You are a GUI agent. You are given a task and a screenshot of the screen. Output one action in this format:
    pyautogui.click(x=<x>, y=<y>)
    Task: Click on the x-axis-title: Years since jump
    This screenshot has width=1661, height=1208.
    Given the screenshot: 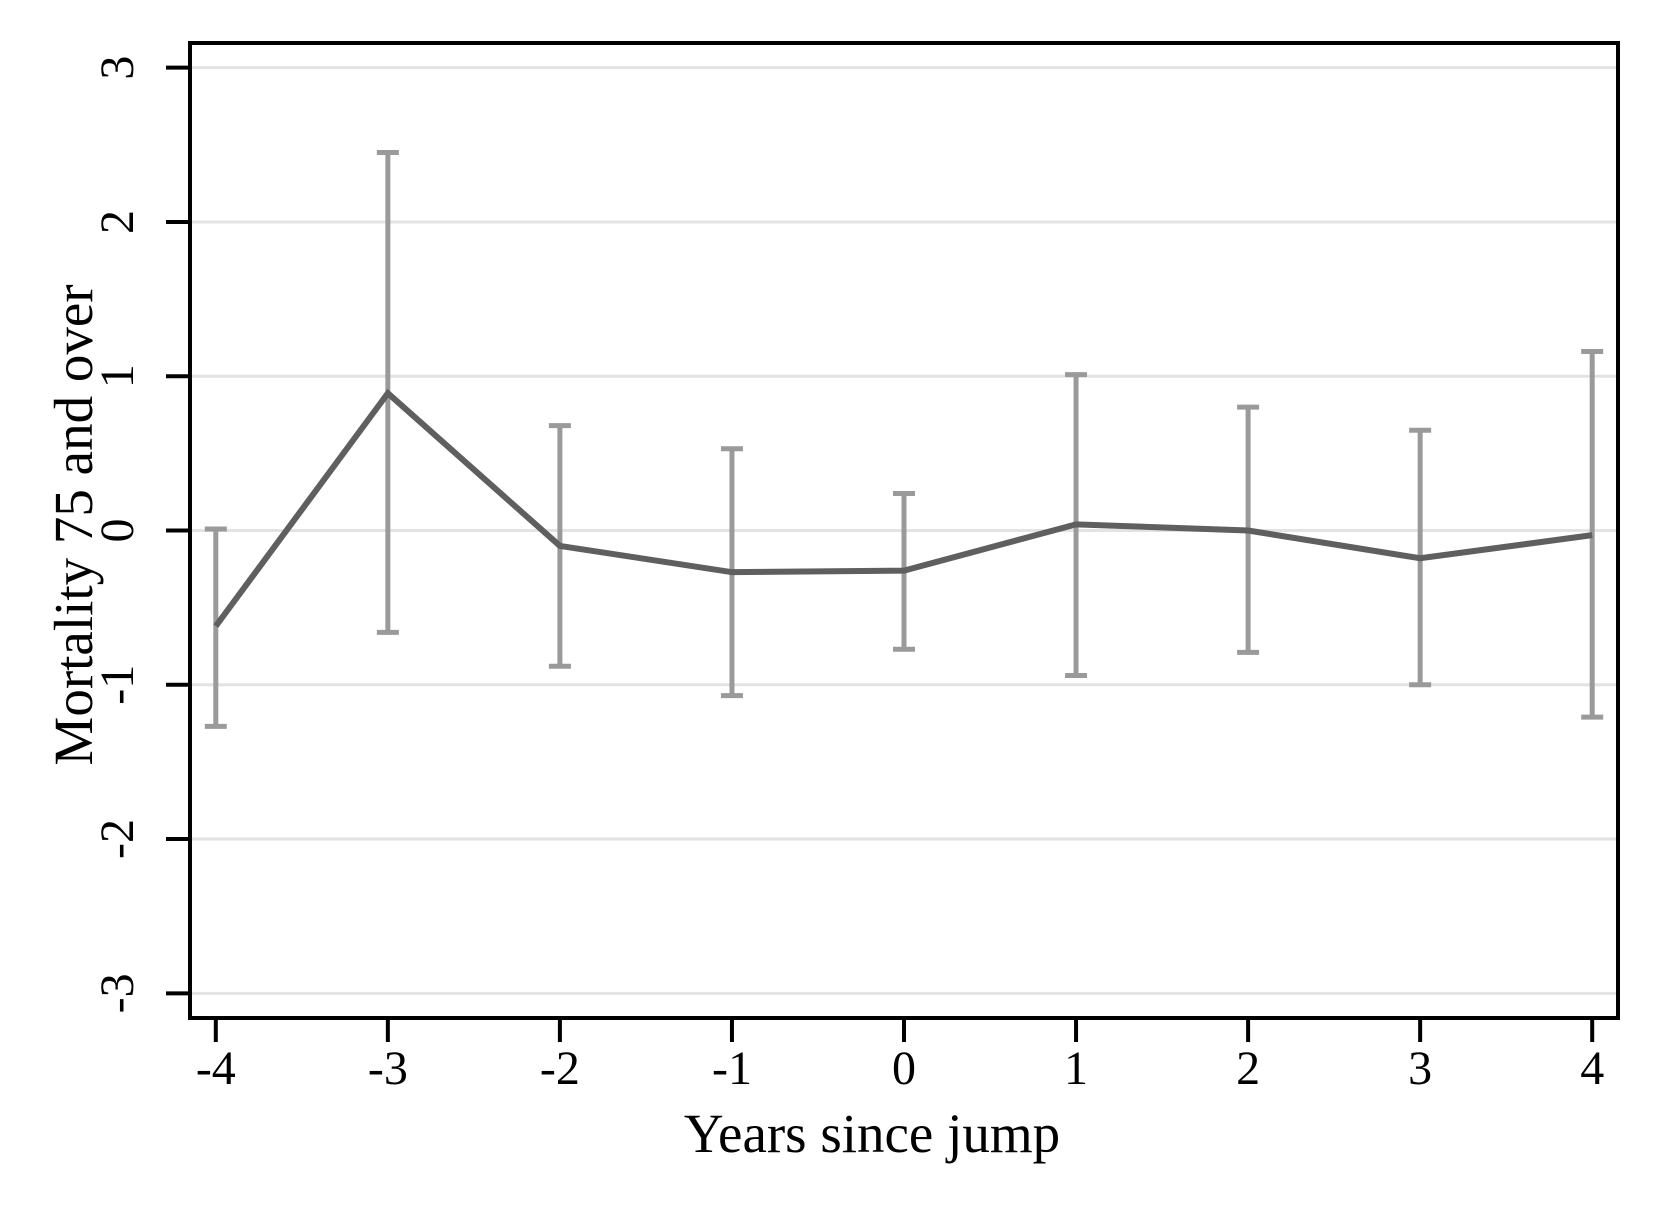 What is the action you would take?
    pyautogui.click(x=872, y=1133)
    